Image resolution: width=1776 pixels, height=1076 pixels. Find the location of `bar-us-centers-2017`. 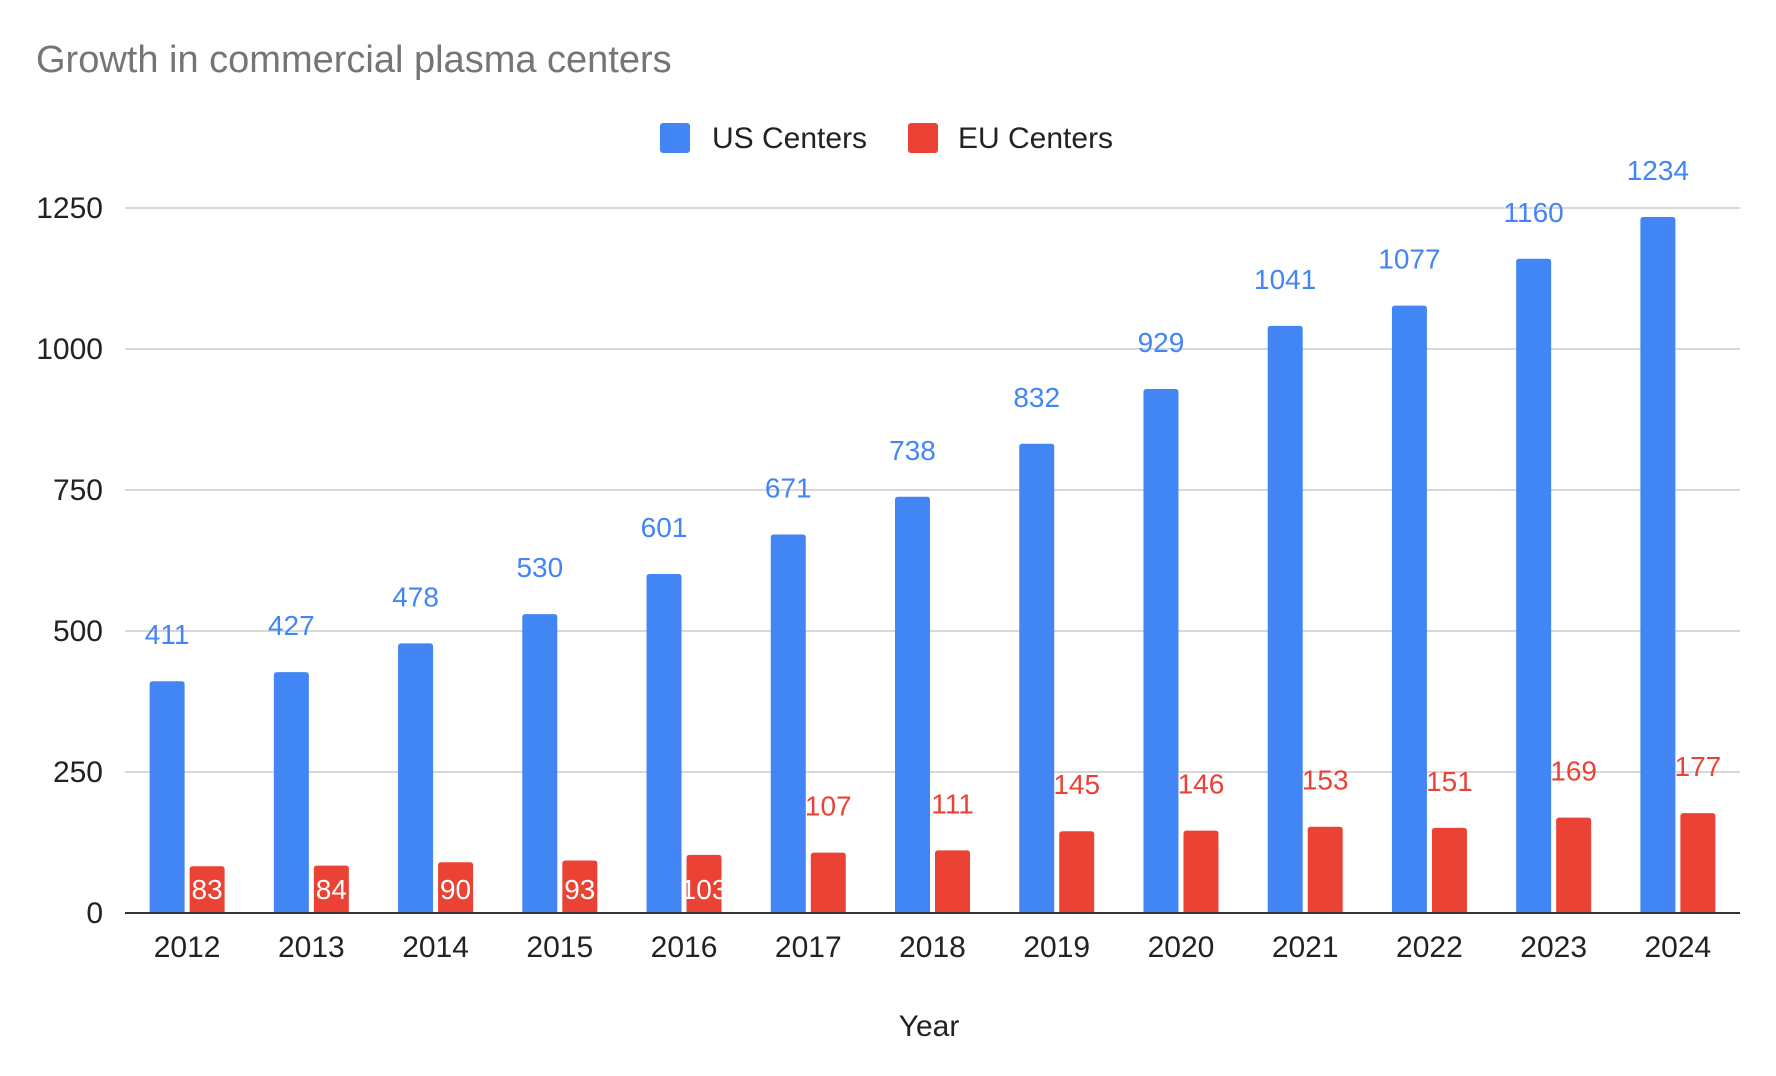

bar-us-centers-2017 is located at coordinates (788, 723).